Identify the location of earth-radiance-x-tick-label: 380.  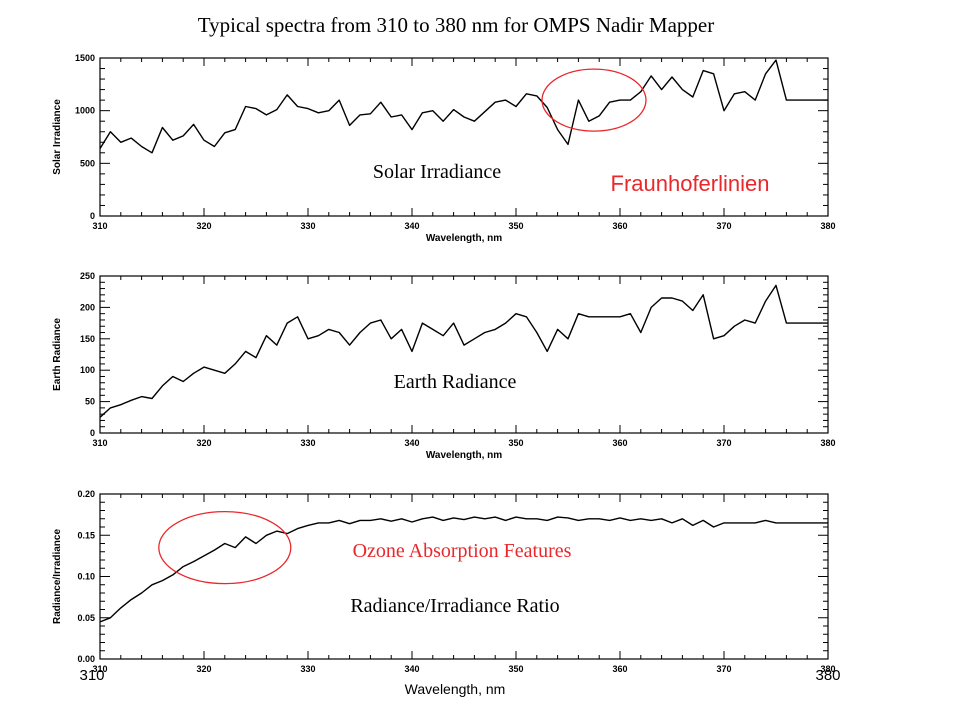
(827, 443).